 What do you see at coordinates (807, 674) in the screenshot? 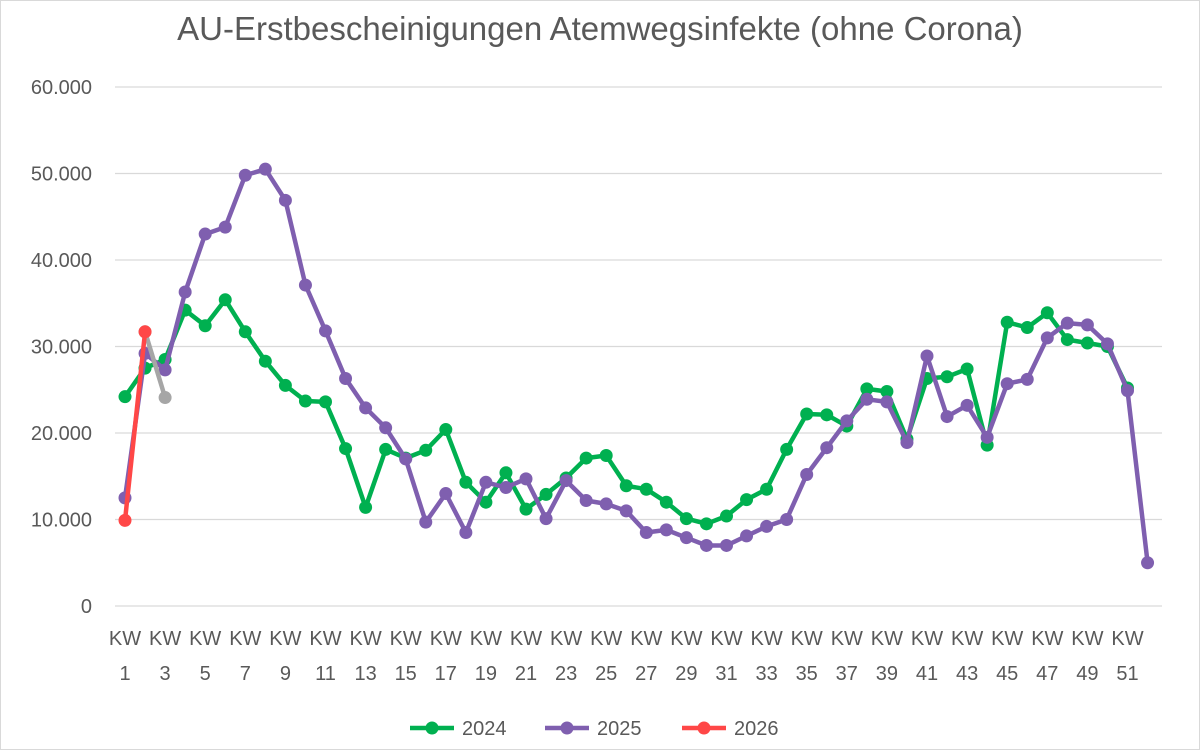
I see `x-tick-label: 35` at bounding box center [807, 674].